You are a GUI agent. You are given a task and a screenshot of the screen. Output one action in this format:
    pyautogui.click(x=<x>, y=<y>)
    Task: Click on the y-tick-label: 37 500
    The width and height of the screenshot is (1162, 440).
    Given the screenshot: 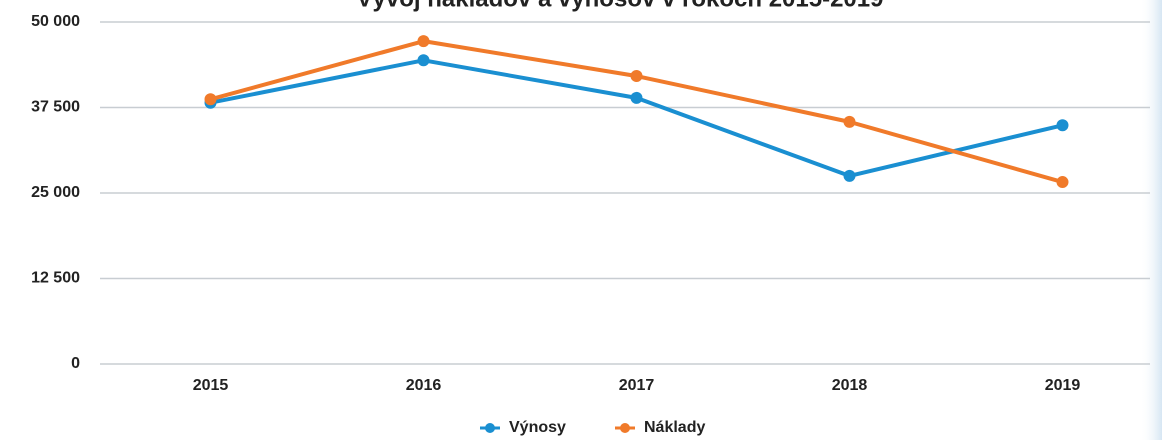 What is the action you would take?
    pyautogui.click(x=55, y=107)
    